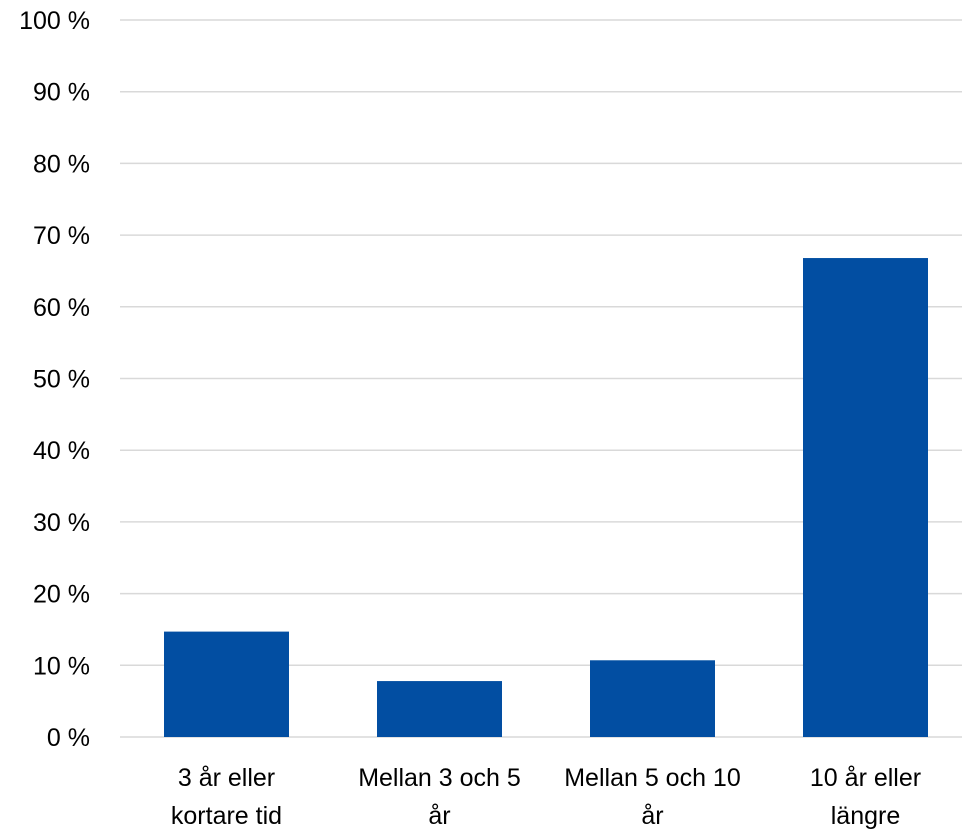 The height and width of the screenshot is (835, 963). Describe the element at coordinates (61, 380) in the screenshot. I see `y-tick-label: 50 %` at that location.